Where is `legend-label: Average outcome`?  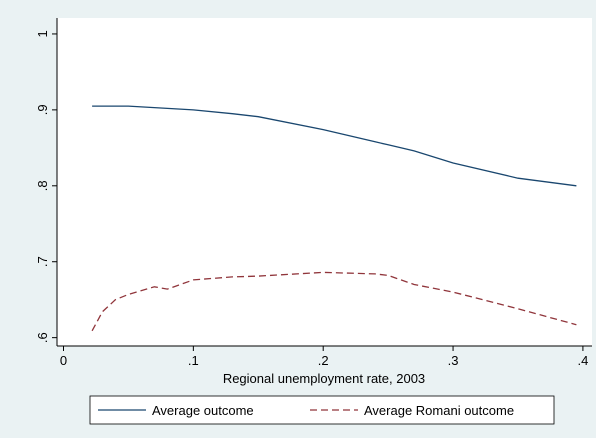
legend-label: Average outcome is located at coordinates (203, 410).